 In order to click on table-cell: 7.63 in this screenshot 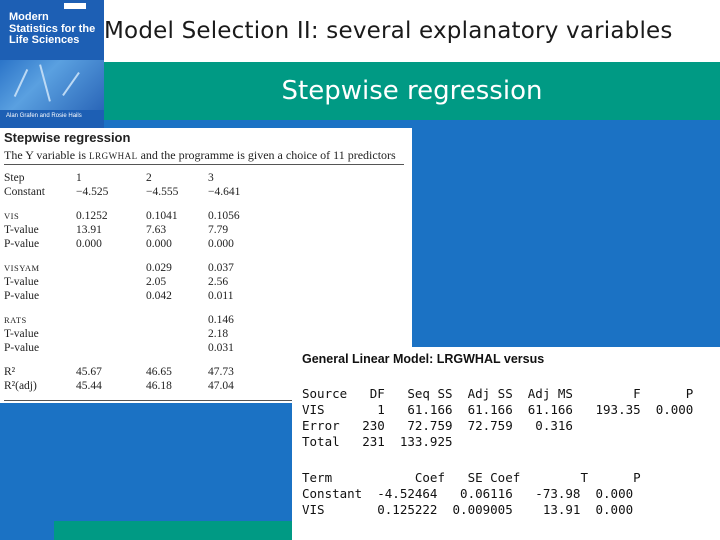, I will do `click(156, 230)`.